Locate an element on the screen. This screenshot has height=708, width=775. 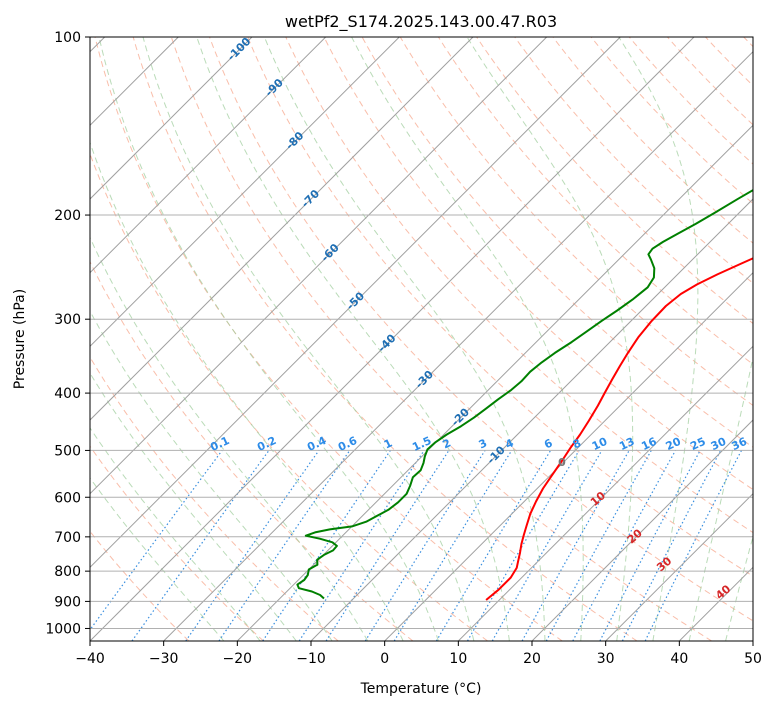
x-tick-label: −30 is located at coordinates (164, 659).